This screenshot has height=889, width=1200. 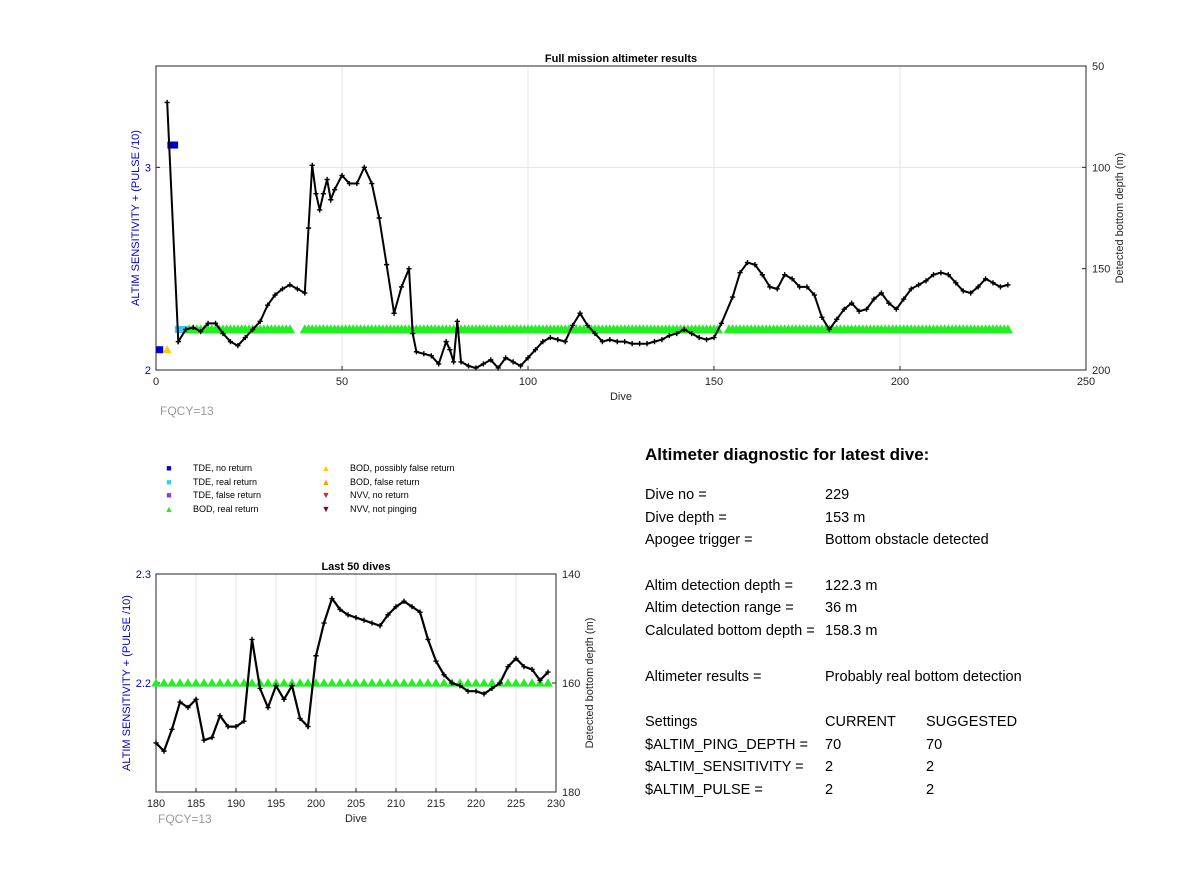 What do you see at coordinates (379, 495) in the screenshot?
I see `legend-label: NVV, no return` at bounding box center [379, 495].